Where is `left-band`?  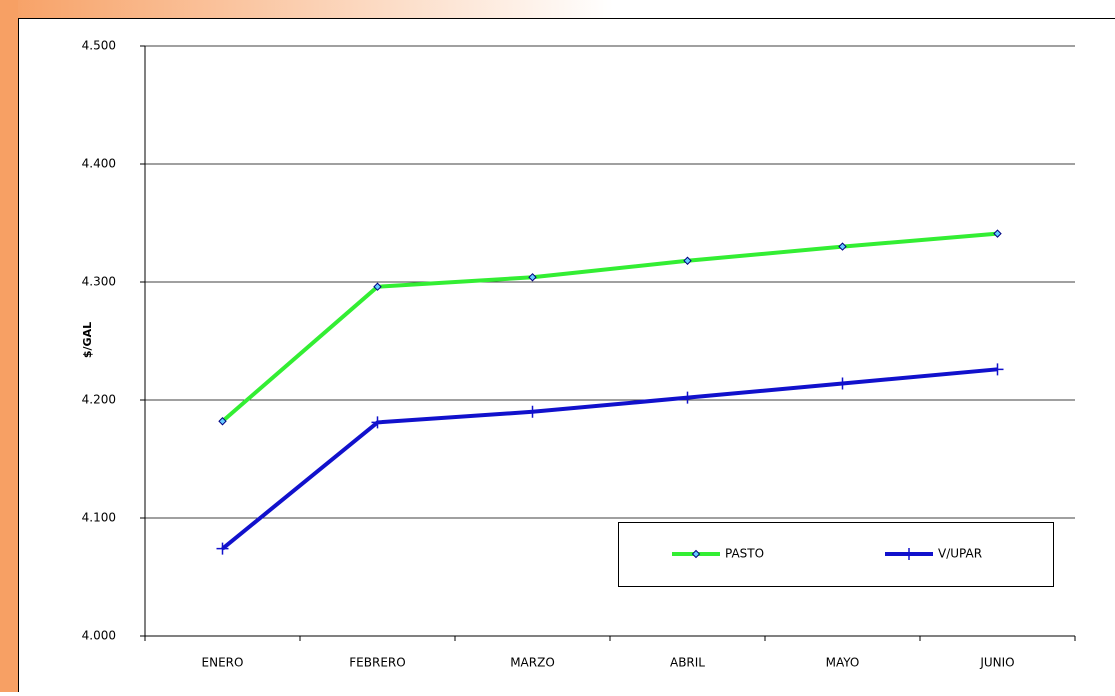
left-band is located at coordinates (9, 346).